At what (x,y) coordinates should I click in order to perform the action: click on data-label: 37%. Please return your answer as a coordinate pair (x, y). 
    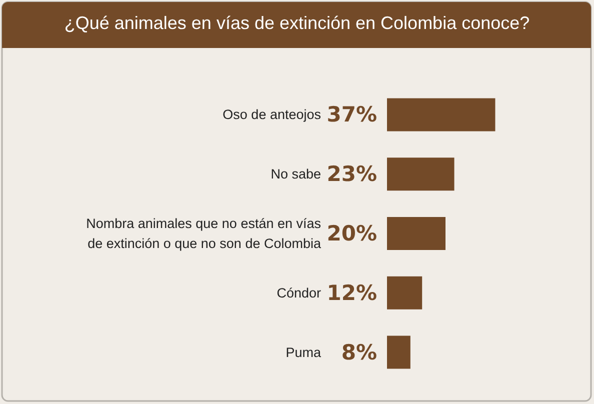
    Looking at the image, I should click on (351, 114).